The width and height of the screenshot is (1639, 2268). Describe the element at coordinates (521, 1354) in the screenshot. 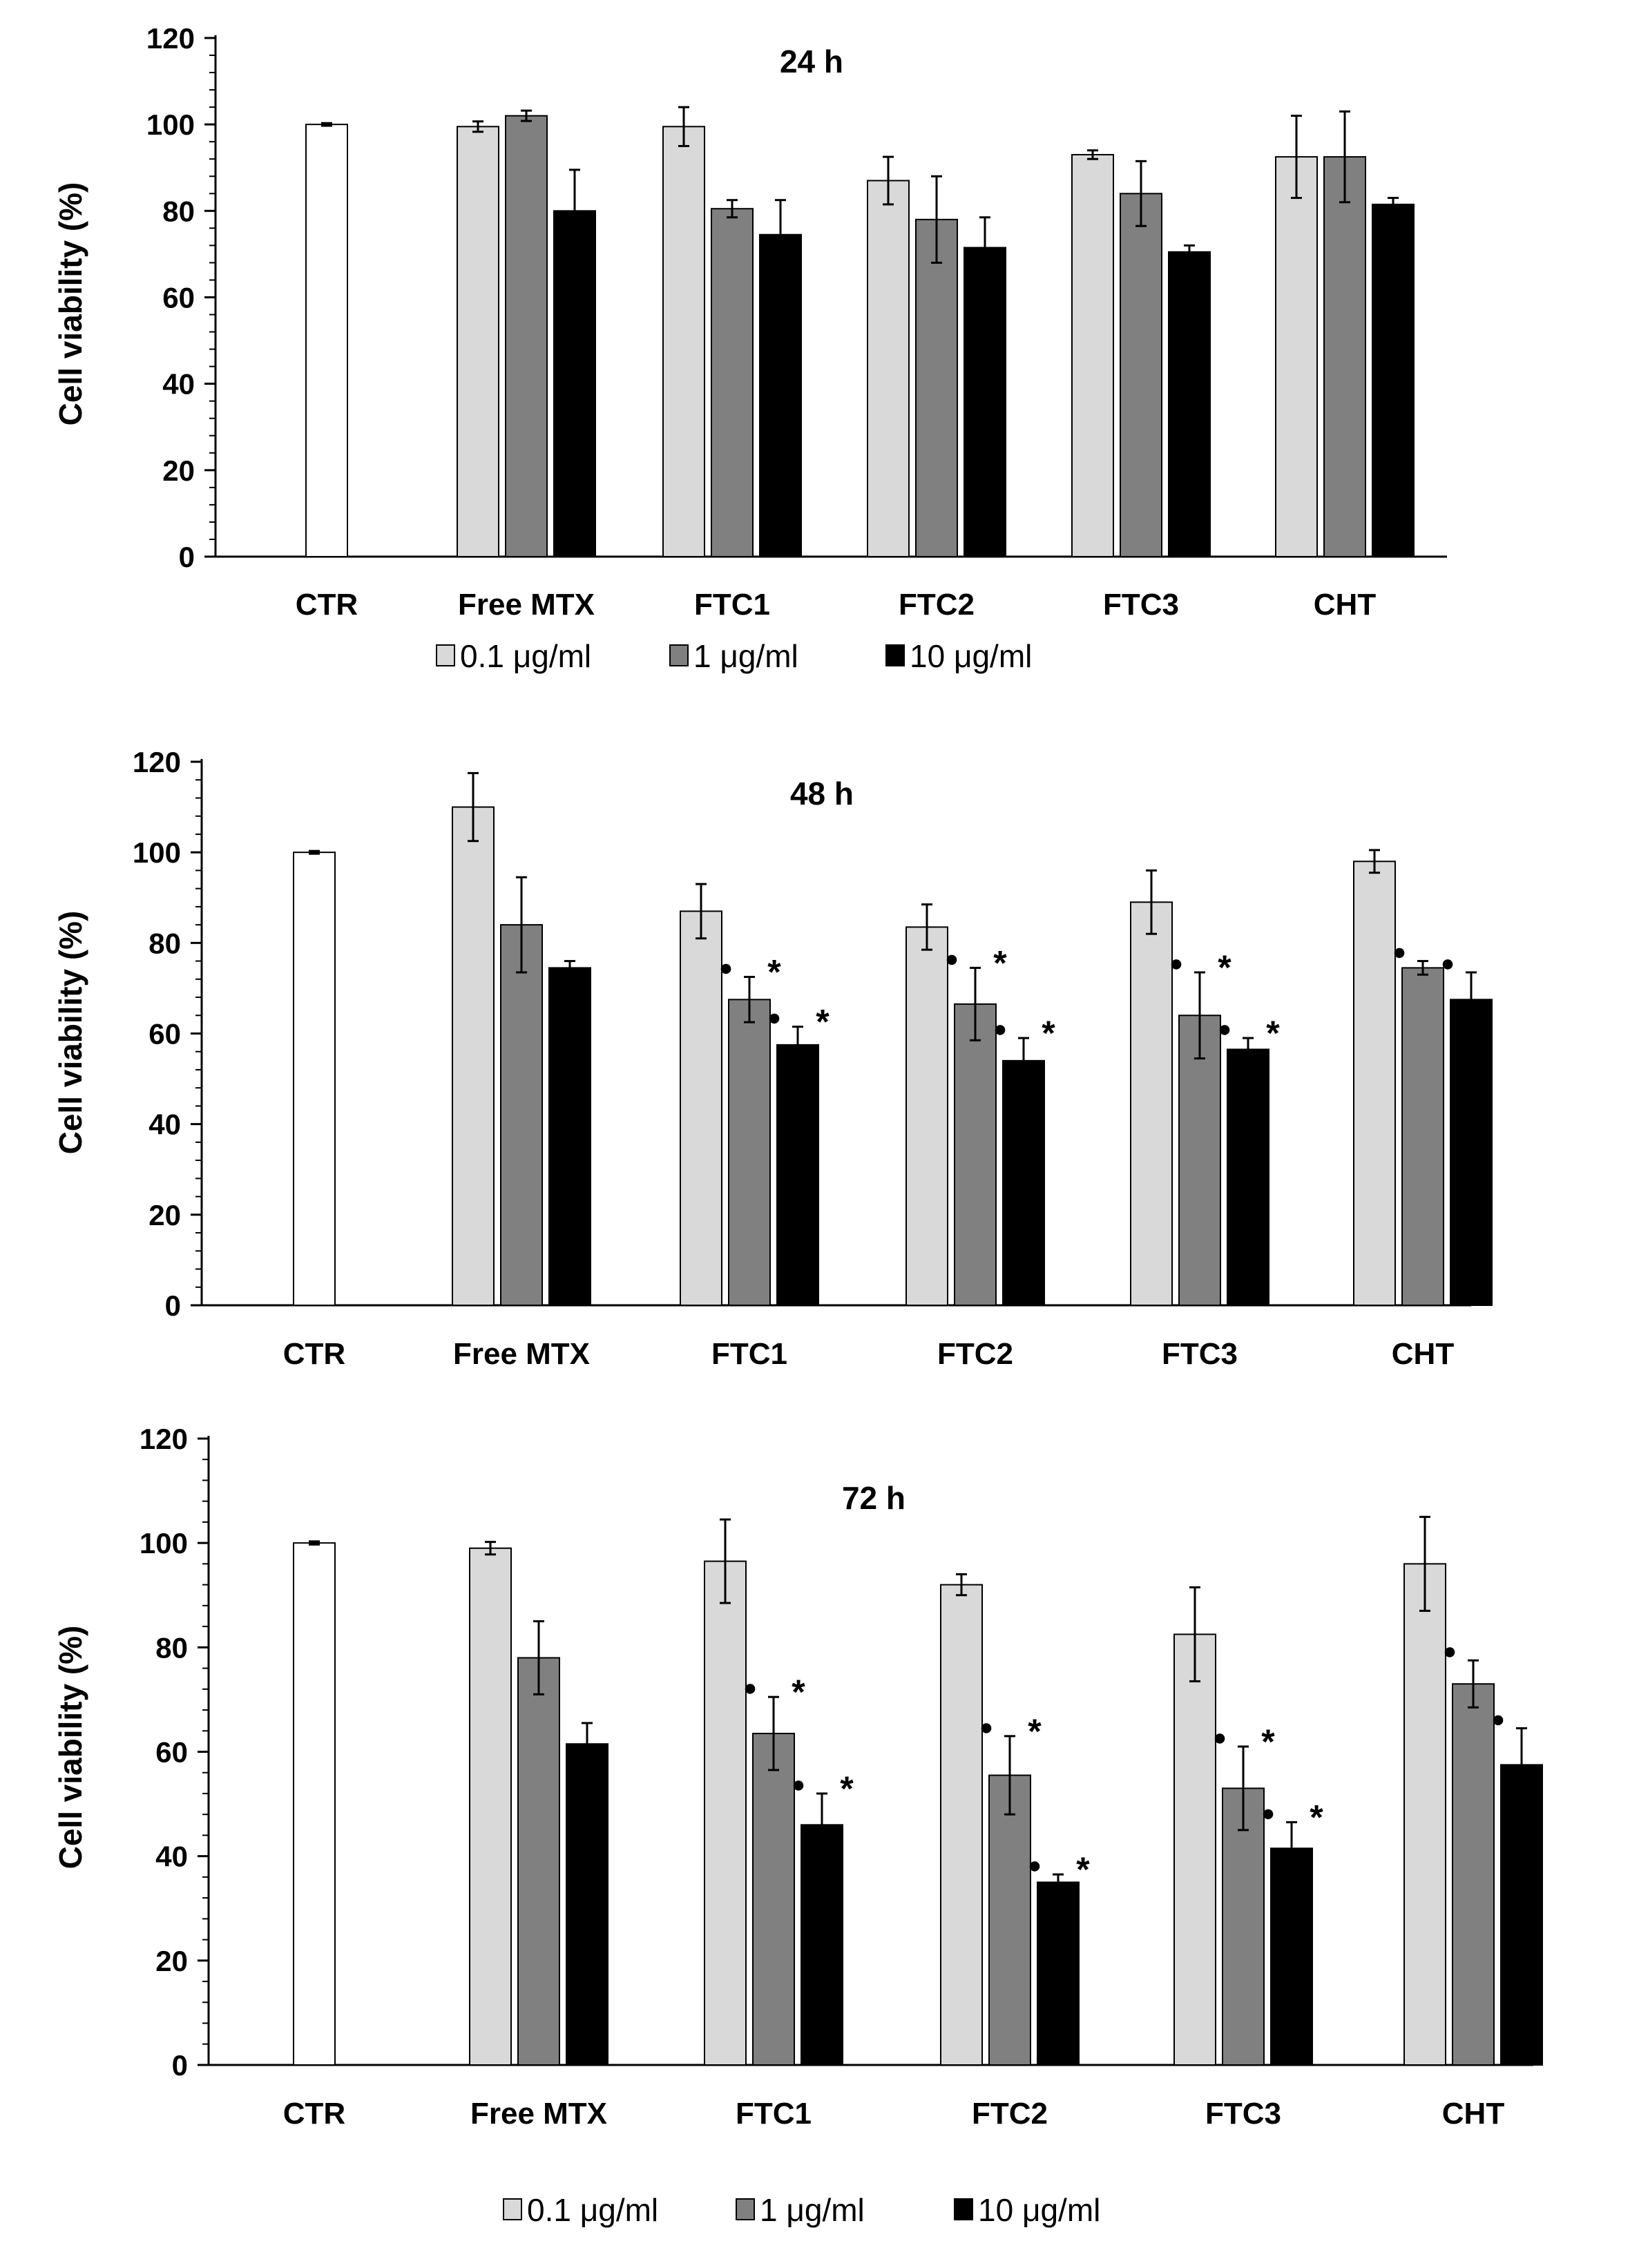

I see `x-tick-label: Free MTX` at that location.